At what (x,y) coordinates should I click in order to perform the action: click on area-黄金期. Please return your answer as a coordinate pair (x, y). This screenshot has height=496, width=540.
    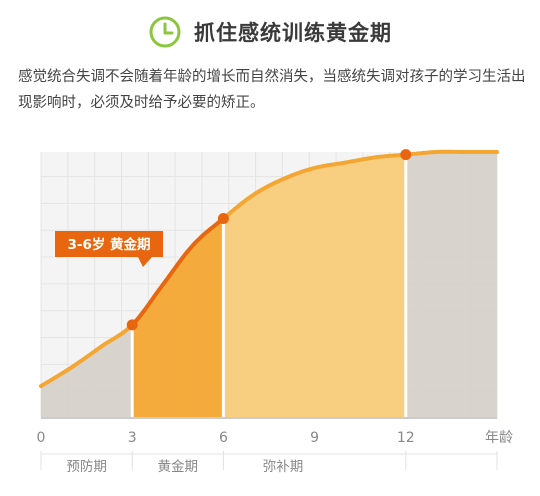
    Looking at the image, I should click on (178, 318).